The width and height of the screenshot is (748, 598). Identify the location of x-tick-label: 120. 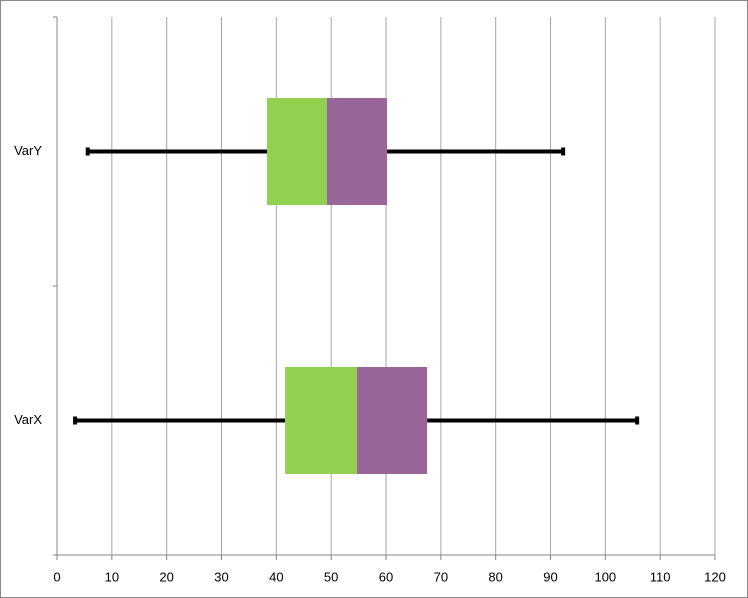
(715, 576).